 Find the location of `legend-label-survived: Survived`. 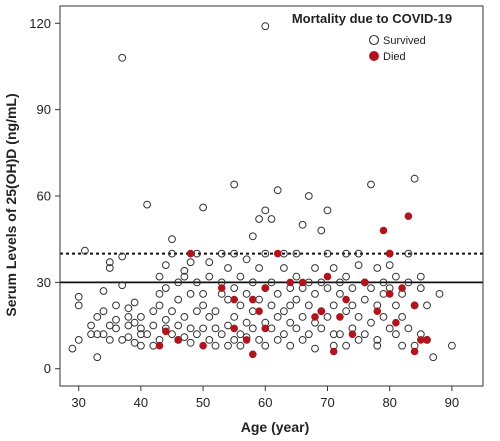

legend-label-survived: Survived is located at coordinates (404, 41).